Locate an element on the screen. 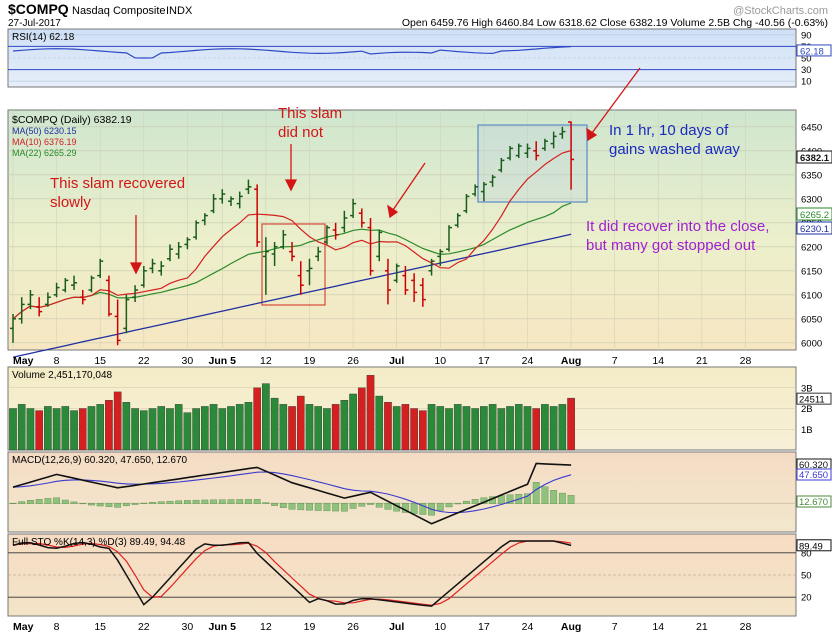 Image resolution: width=832 pixels, height=638 pixels. stochastic-tick-label: 20 is located at coordinates (806, 598).